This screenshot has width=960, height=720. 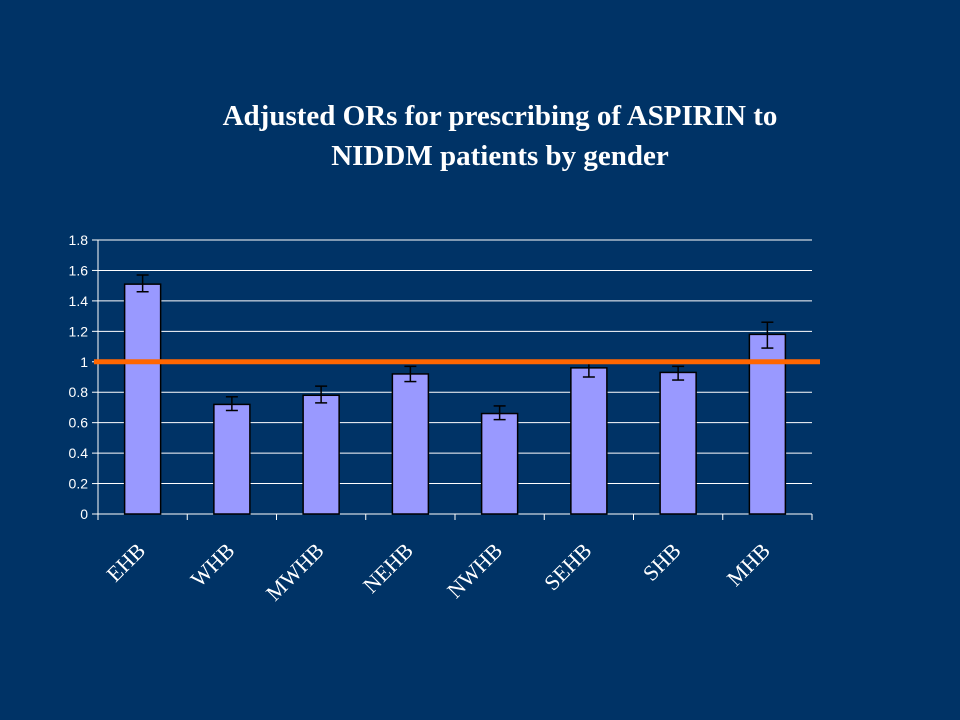 What do you see at coordinates (678, 443) in the screenshot?
I see `bar-shb` at bounding box center [678, 443].